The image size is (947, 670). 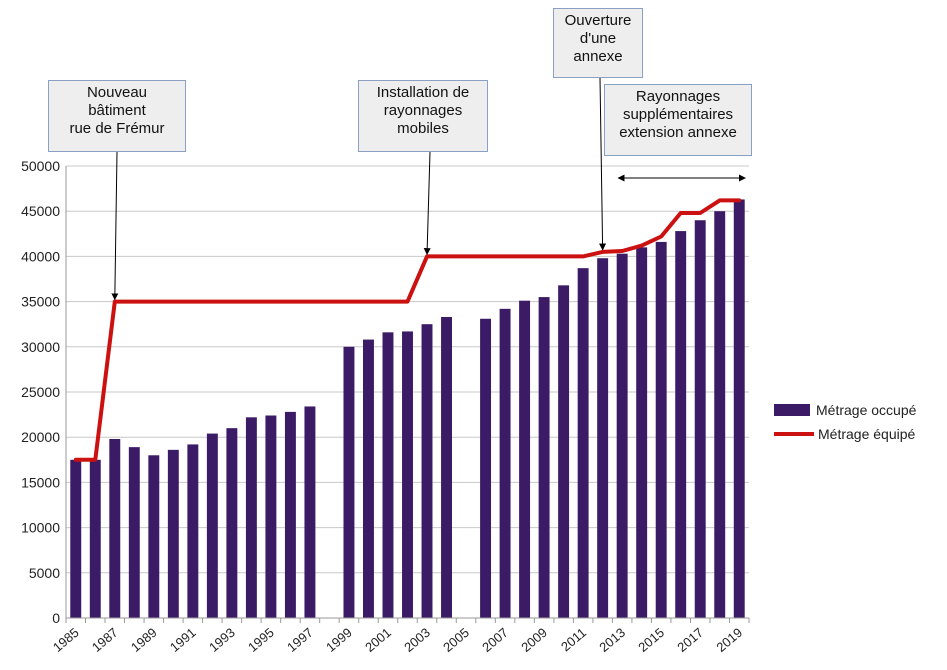 What do you see at coordinates (678, 132) in the screenshot?
I see `annotation-line: extension annexe` at bounding box center [678, 132].